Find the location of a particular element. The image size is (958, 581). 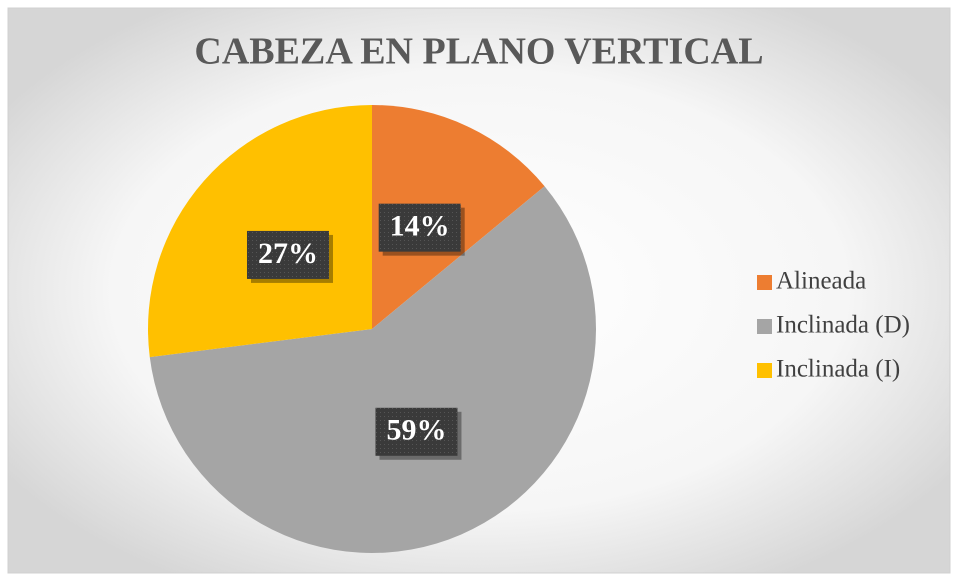

data-label: 14% is located at coordinates (420, 226).